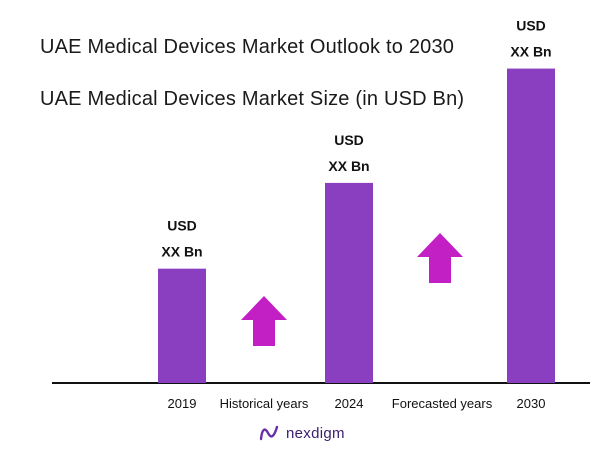 The width and height of the screenshot is (602, 451). What do you see at coordinates (531, 225) in the screenshot?
I see `bar-2030` at bounding box center [531, 225].